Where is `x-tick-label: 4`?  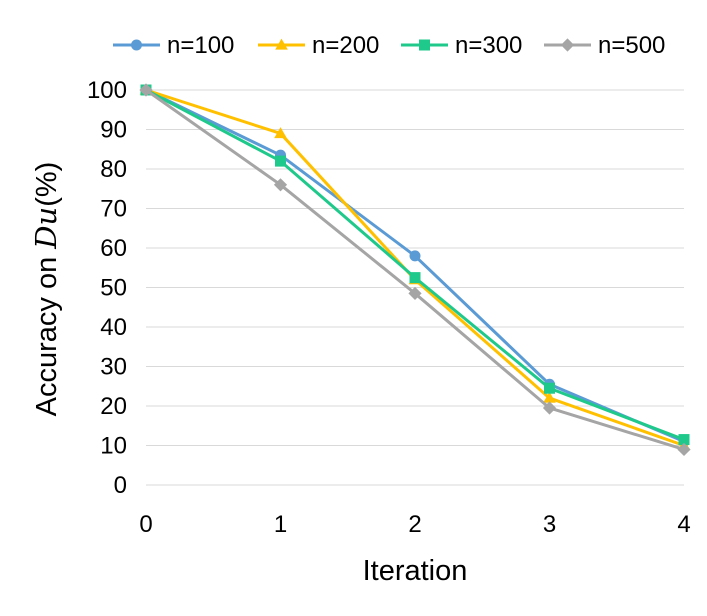
x-tick-label: 4 is located at coordinates (683, 524).